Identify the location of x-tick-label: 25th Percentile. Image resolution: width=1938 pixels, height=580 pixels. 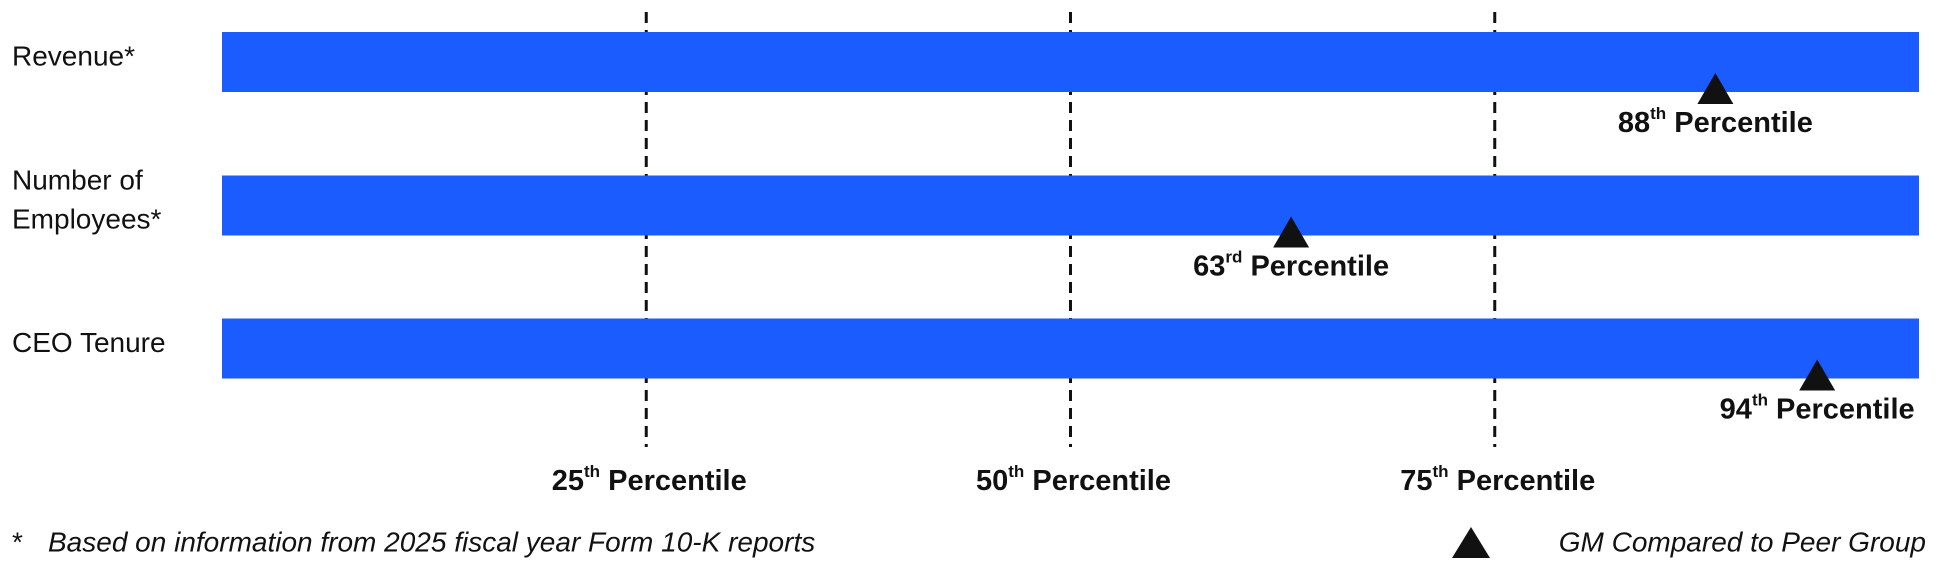
(649, 479).